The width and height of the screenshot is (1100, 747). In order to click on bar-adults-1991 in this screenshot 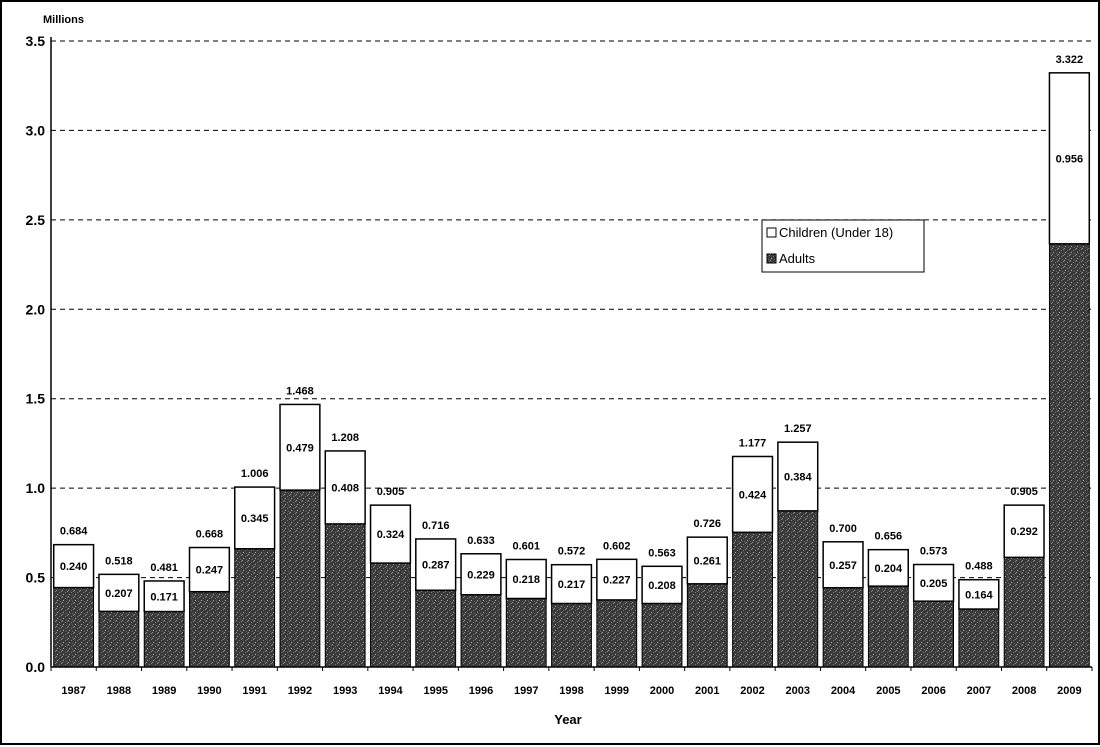, I will do `click(255, 608)`.